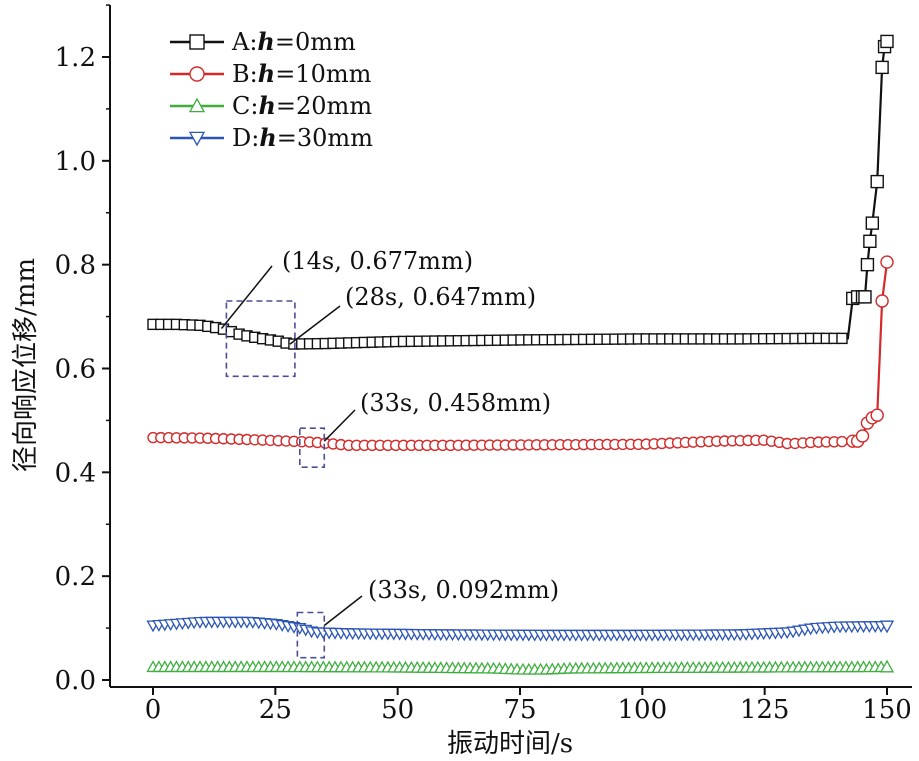 This screenshot has height=761, width=919. Describe the element at coordinates (75, 58) in the screenshot. I see `y-tick-label: 1.2` at that location.